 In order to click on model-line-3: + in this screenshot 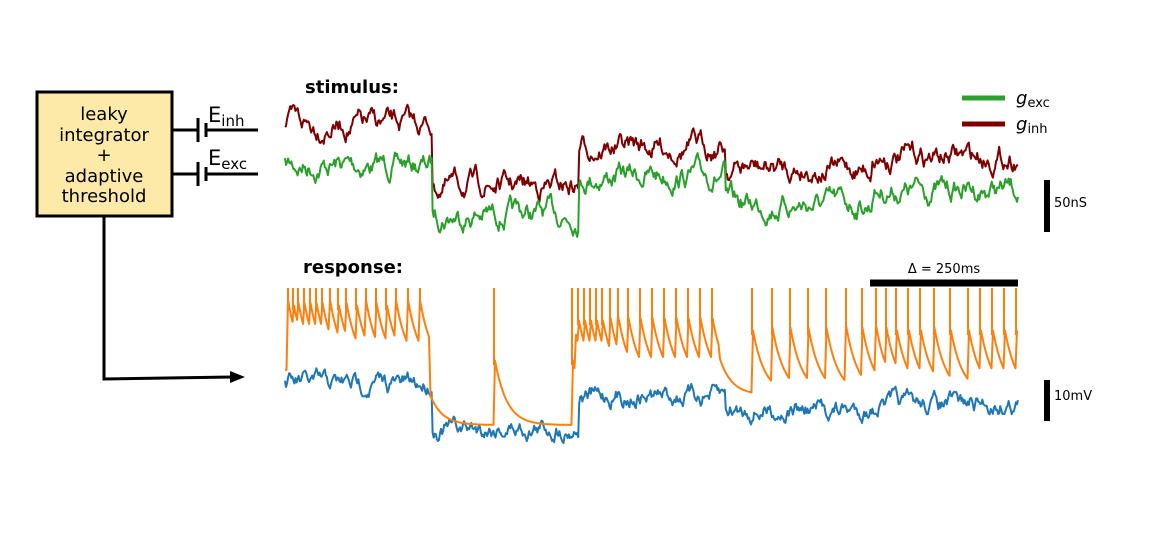, I will do `click(103, 155)`.